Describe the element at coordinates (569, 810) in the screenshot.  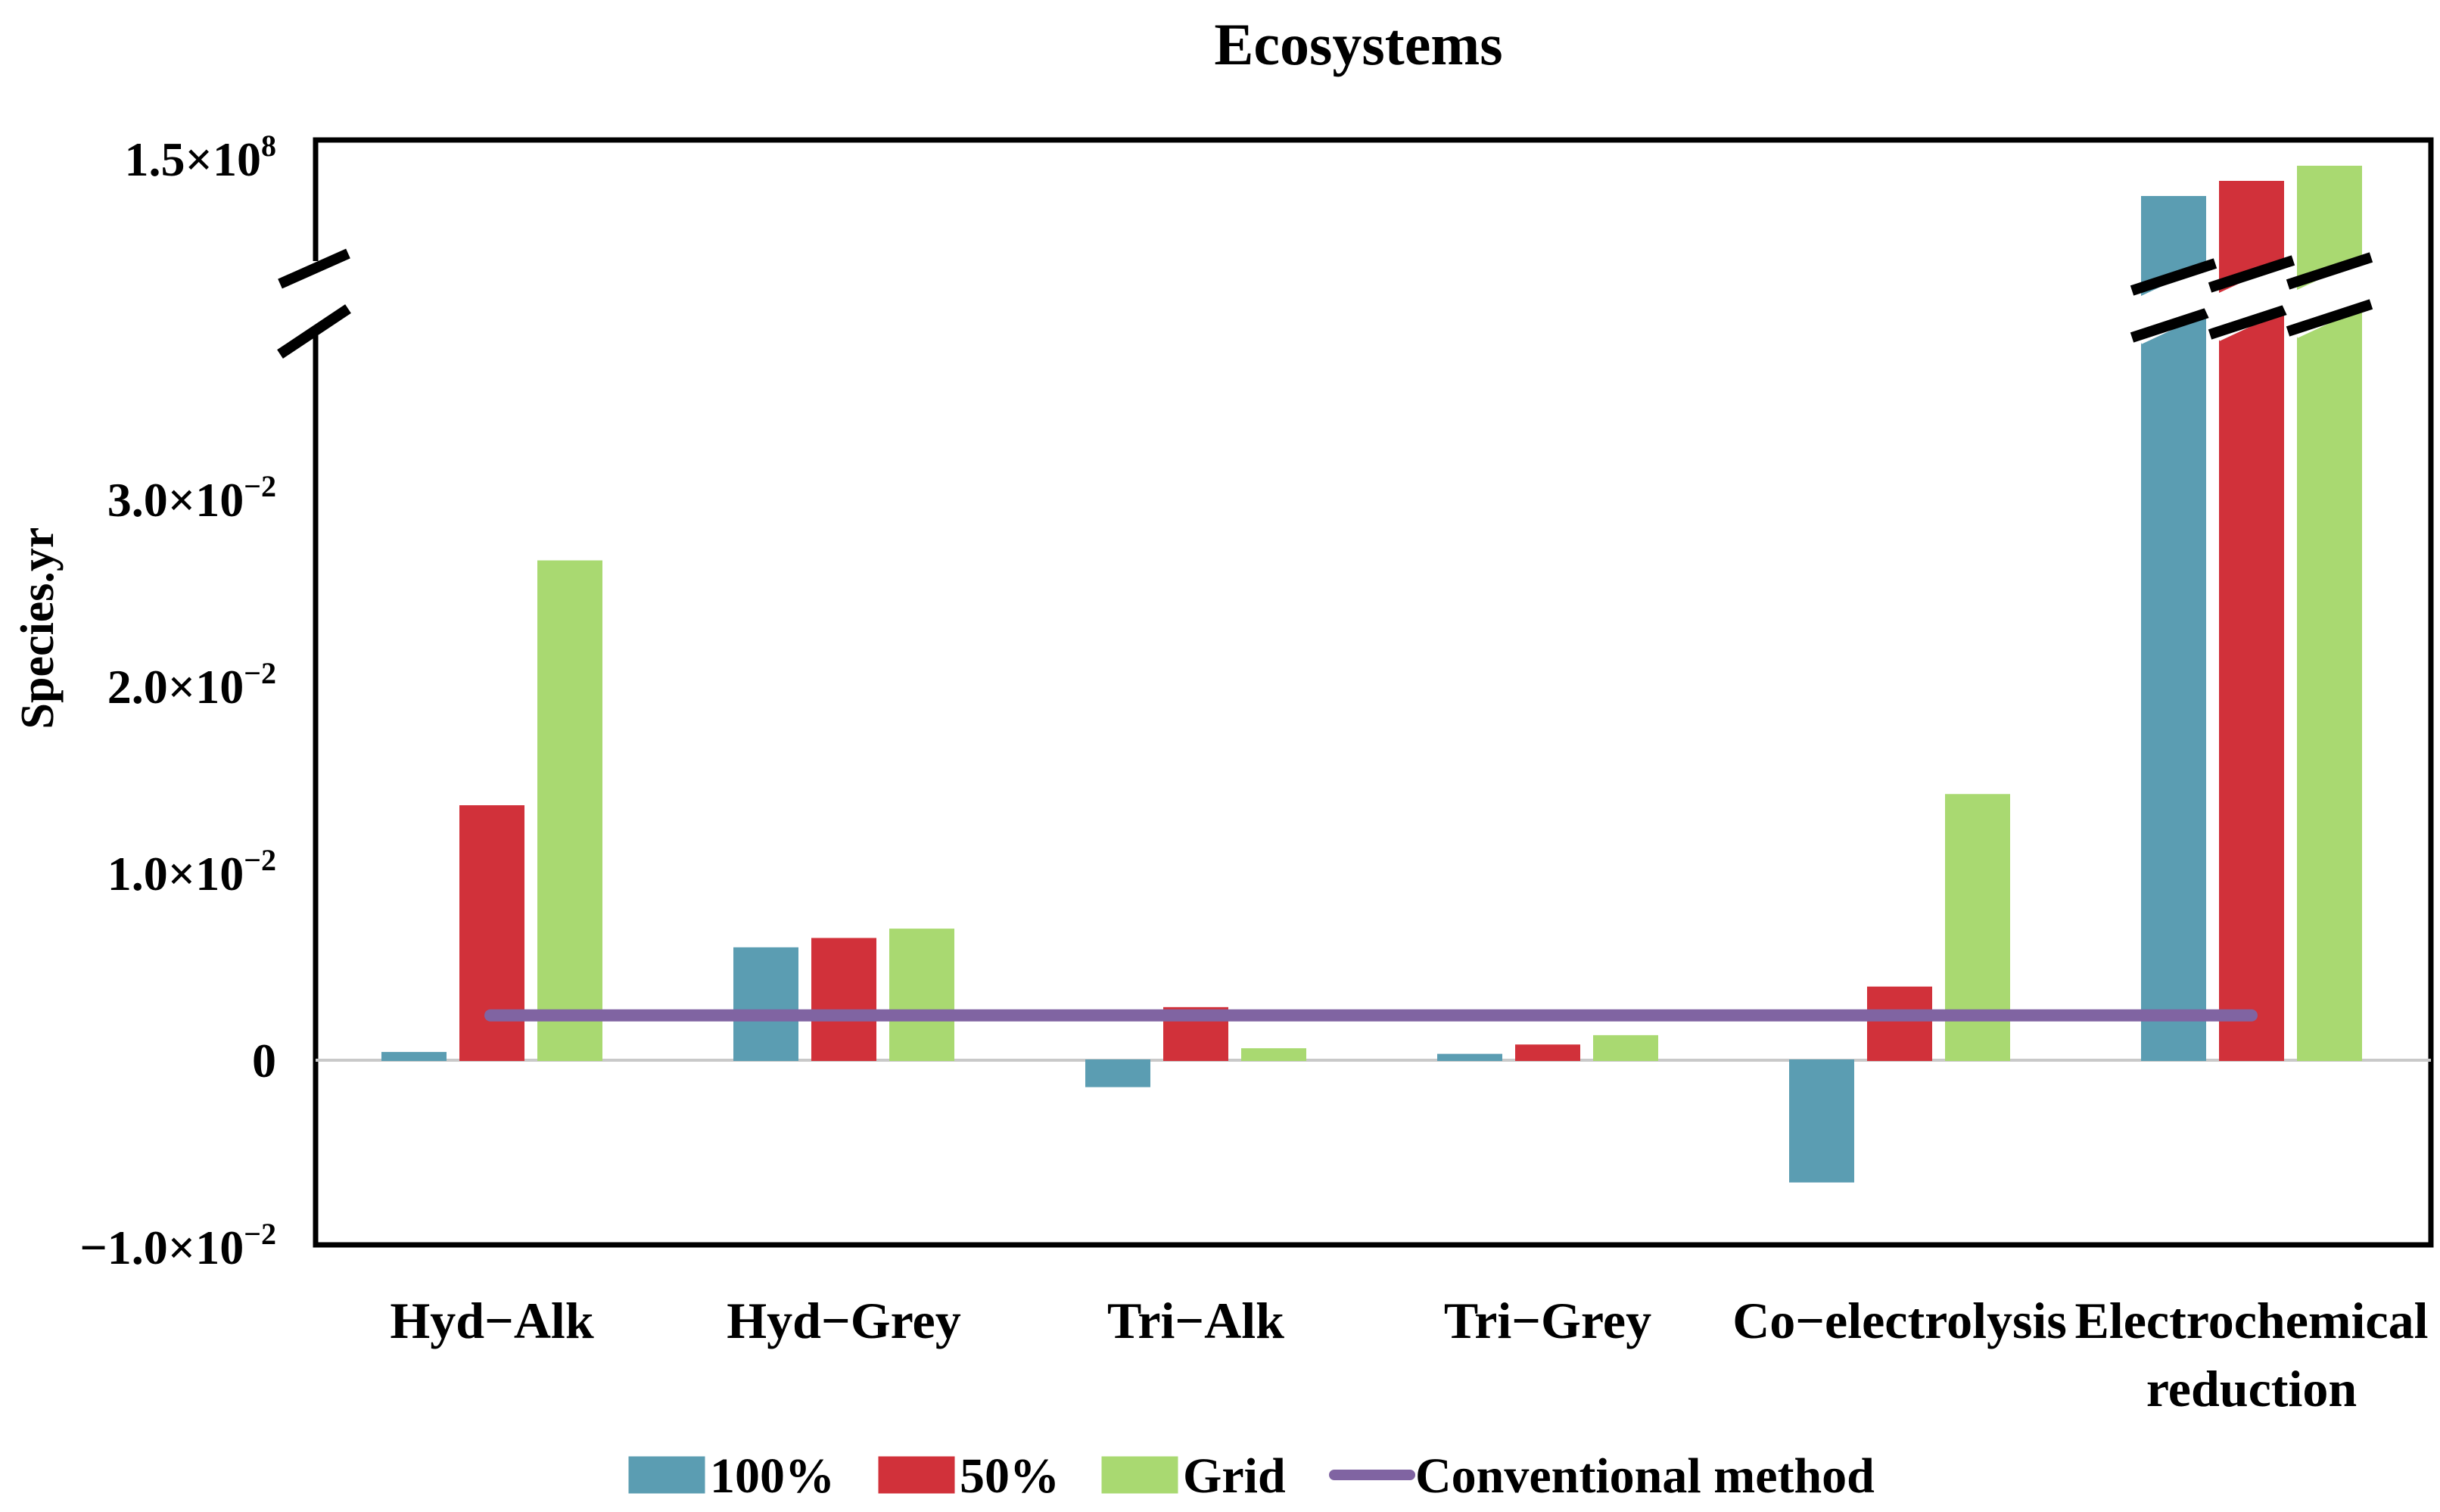
I see `bar-grid-hyd-alk` at that location.